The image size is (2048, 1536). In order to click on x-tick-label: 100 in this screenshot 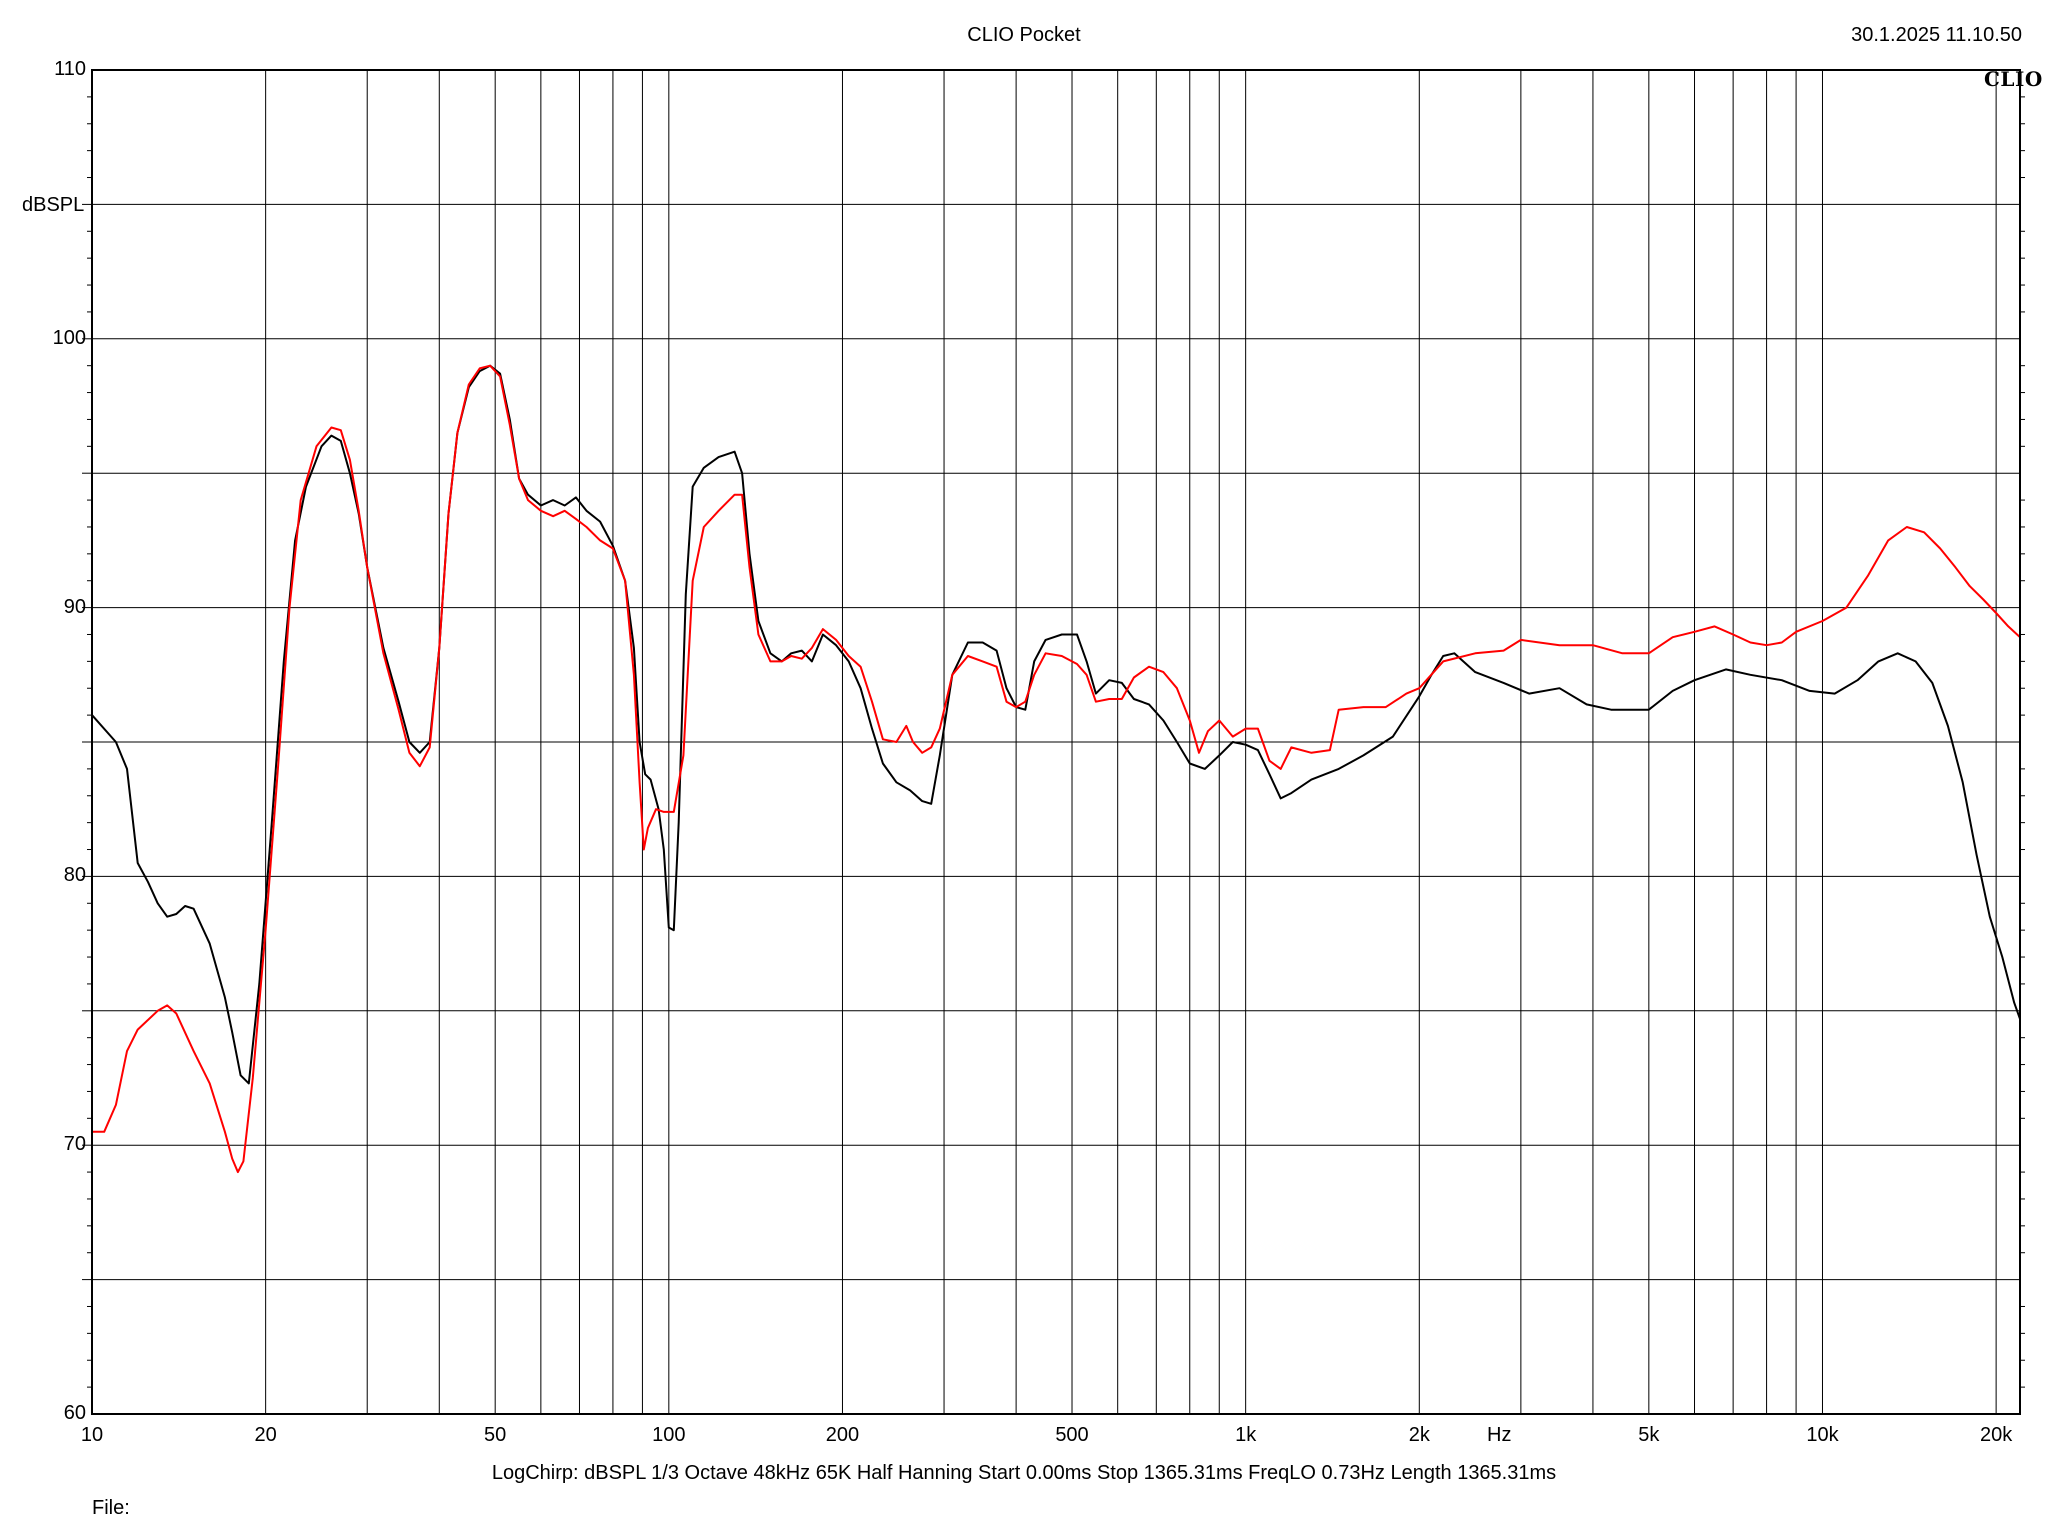, I will do `click(669, 1435)`.